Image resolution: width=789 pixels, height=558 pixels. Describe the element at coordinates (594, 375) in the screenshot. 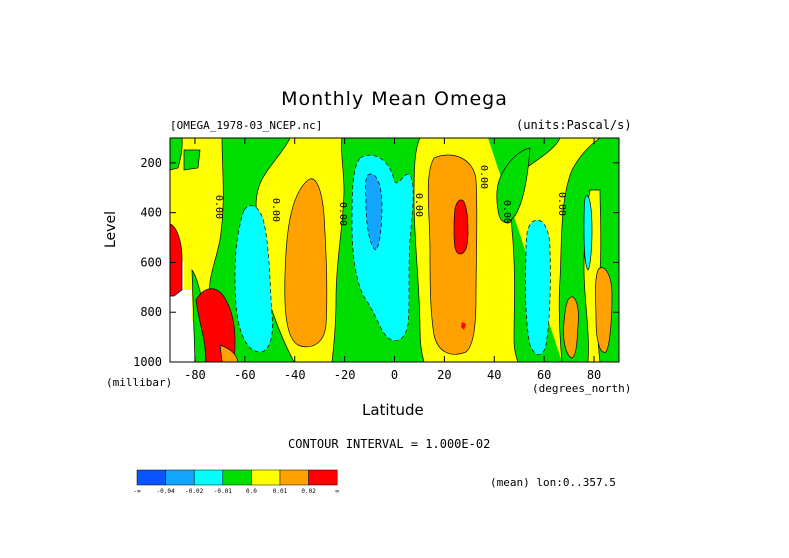

I see `x-tick-label: 80` at that location.